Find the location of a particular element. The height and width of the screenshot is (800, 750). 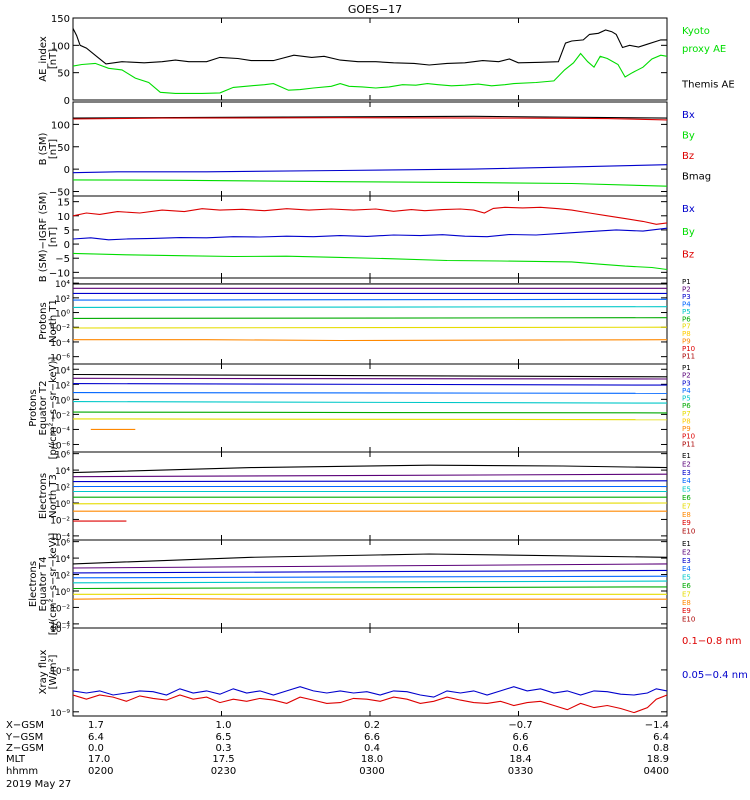

x-tick-value: 18.0 is located at coordinates (372, 759).